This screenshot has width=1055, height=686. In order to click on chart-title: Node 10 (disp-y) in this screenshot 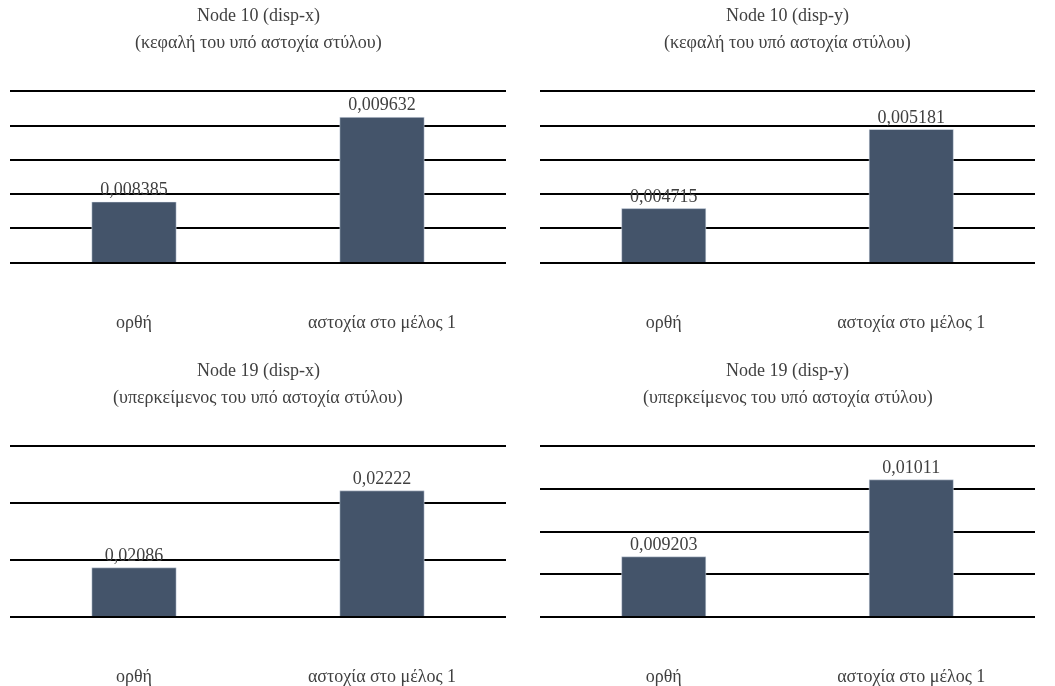, I will do `click(787, 15)`.